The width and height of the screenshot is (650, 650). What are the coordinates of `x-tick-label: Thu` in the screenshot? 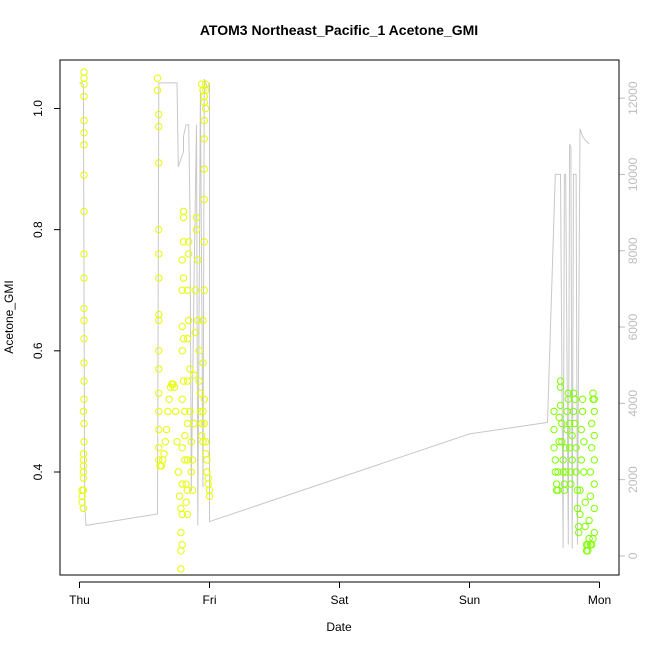 It's located at (79, 600).